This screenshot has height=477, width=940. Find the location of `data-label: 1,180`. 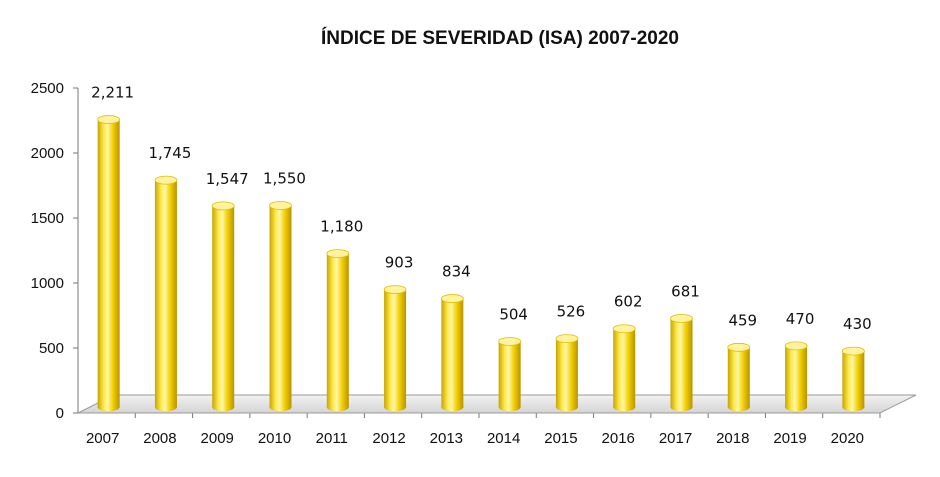

data-label: 1,180 is located at coordinates (341, 227).